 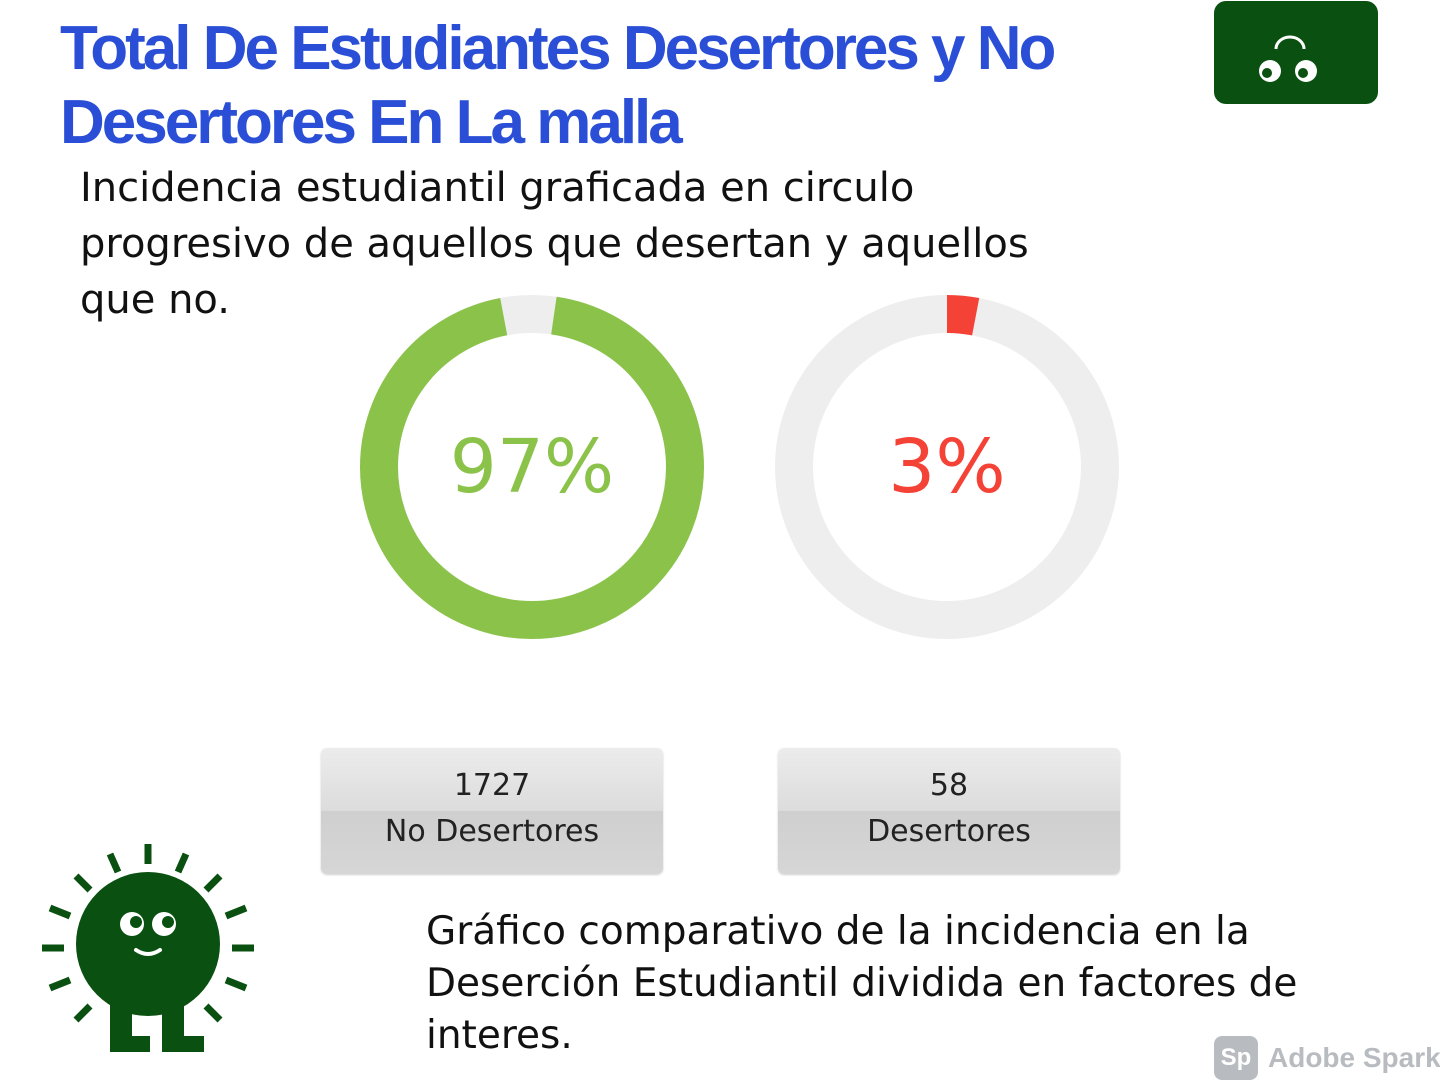 I want to click on ring-percent-label: 3%, so click(x=946, y=467).